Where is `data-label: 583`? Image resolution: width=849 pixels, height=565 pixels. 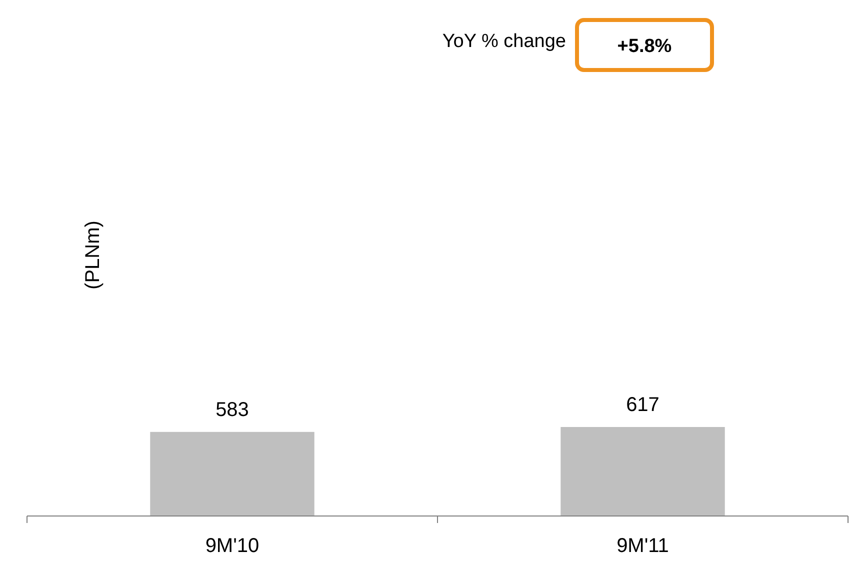
data-label: 583 is located at coordinates (232, 409).